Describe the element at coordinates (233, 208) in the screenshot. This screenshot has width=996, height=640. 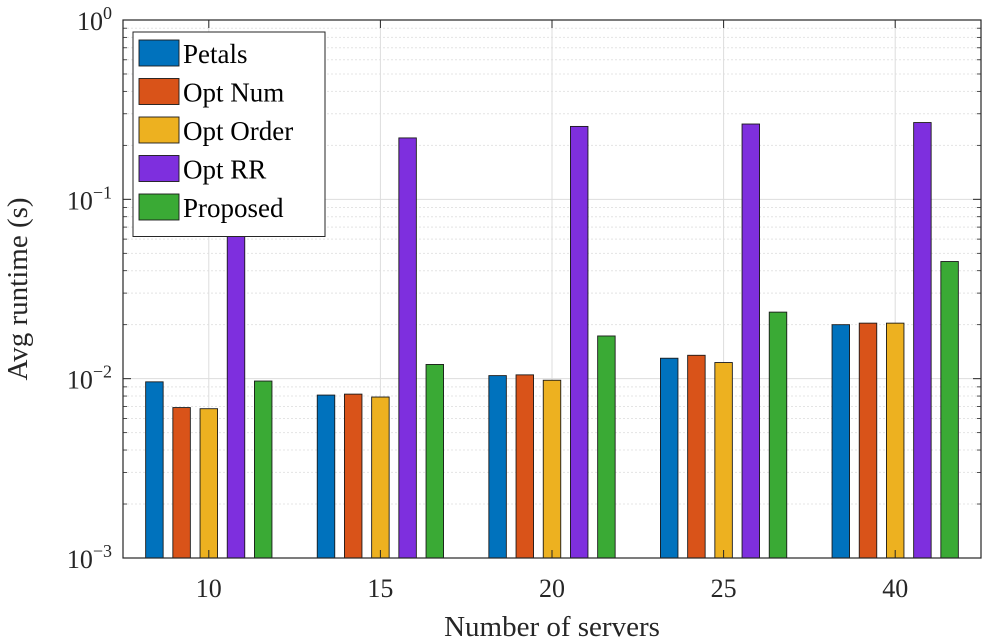
I see `legend-label: Proposed` at that location.